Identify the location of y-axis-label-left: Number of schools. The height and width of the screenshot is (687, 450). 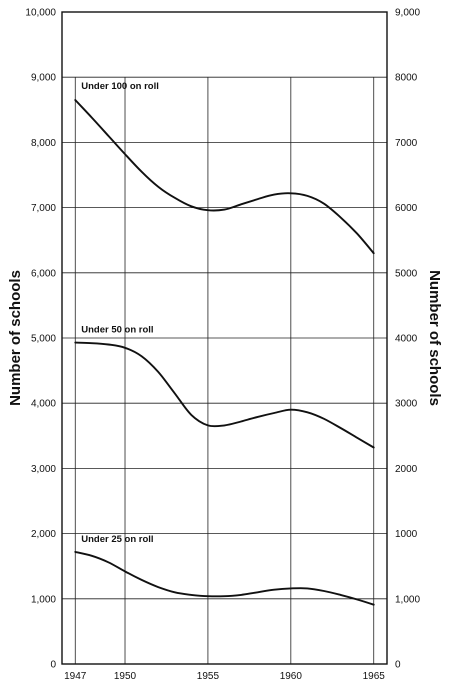
(15, 338).